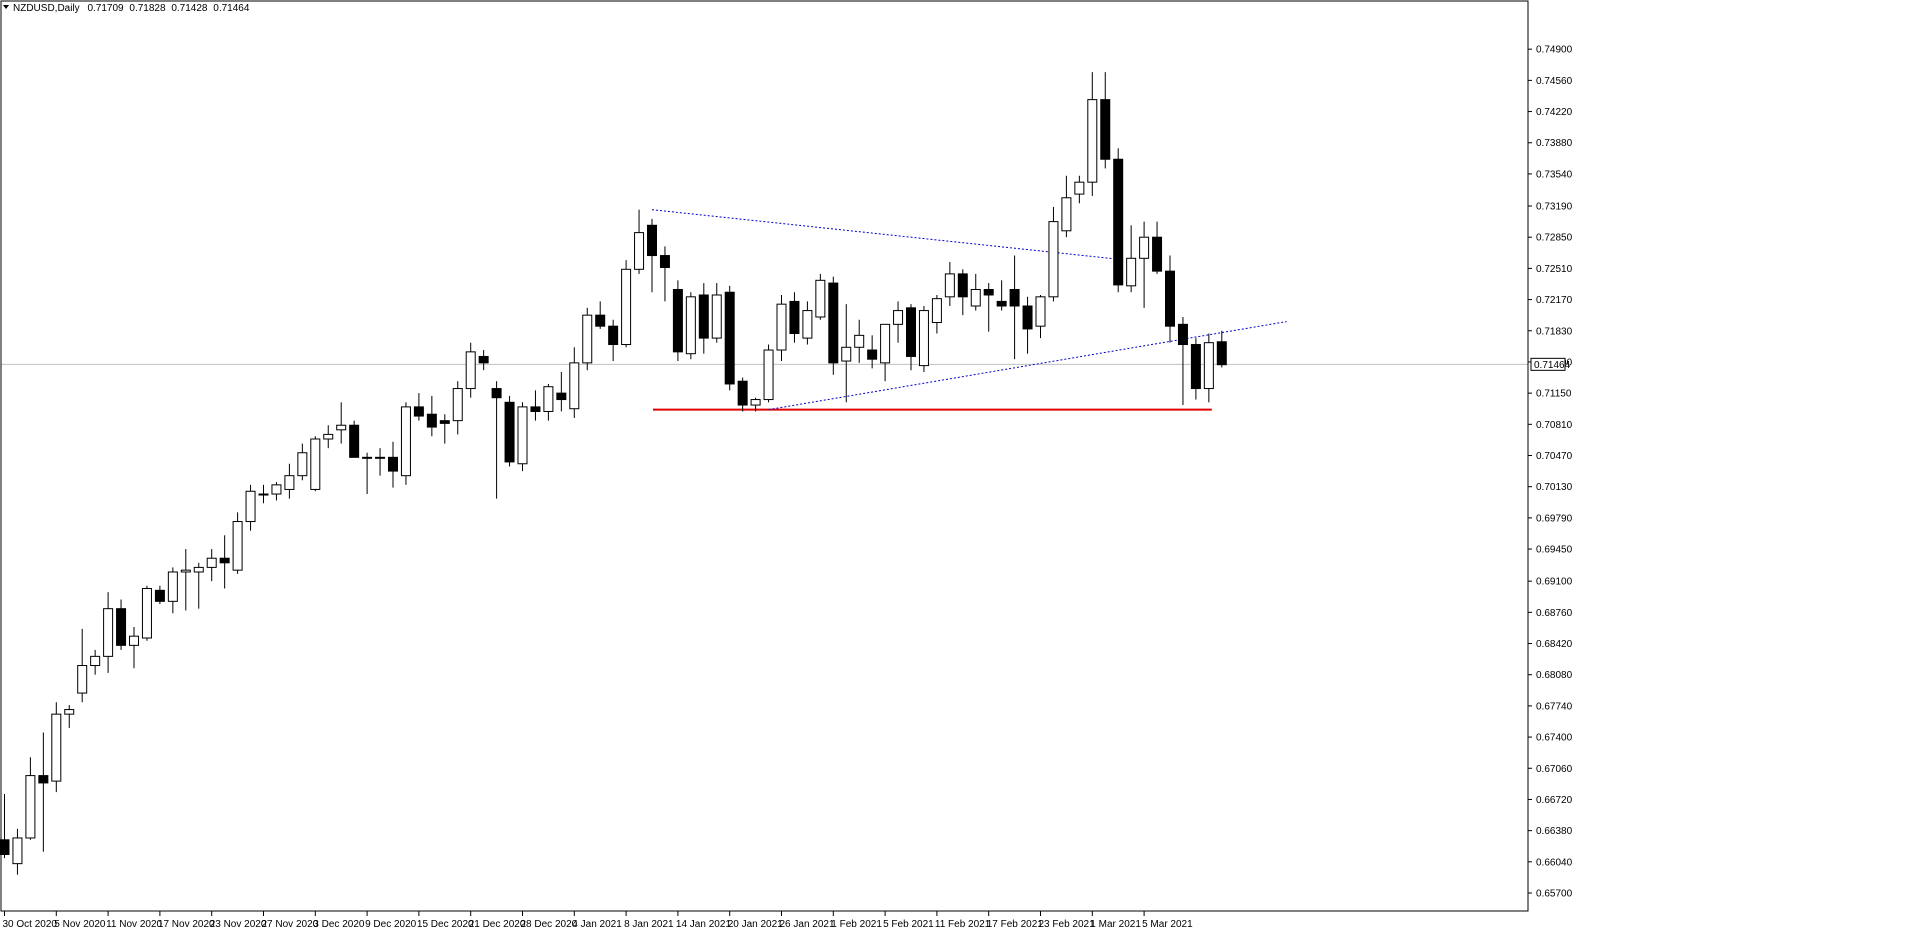 This screenshot has height=937, width=1916. I want to click on bear-candle-body, so click(677, 320).